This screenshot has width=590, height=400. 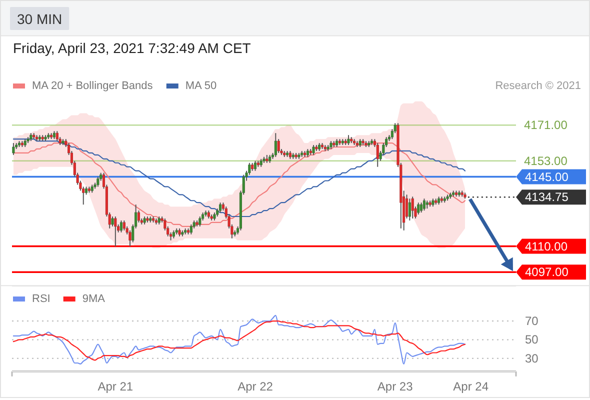 What do you see at coordinates (532, 339) in the screenshot?
I see `y-tick-label: 50` at bounding box center [532, 339].